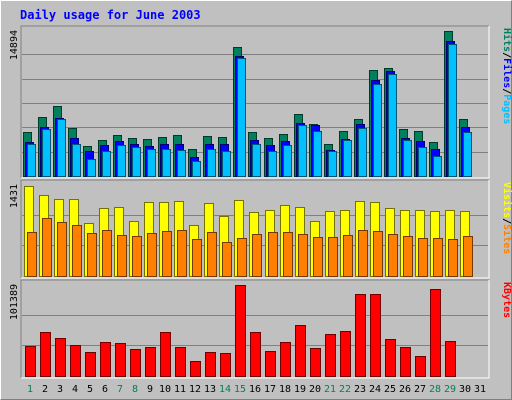 The height and width of the screenshot is (400, 512). What do you see at coordinates (285, 389) in the screenshot?
I see `x-tick-label: 18` at bounding box center [285, 389].